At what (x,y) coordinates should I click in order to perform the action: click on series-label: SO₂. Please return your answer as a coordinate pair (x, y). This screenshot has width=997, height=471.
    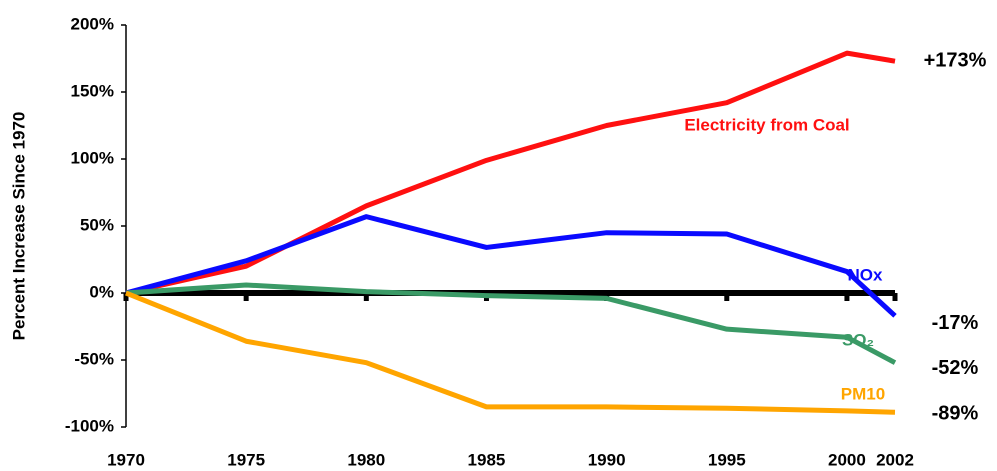
    Looking at the image, I should click on (858, 339).